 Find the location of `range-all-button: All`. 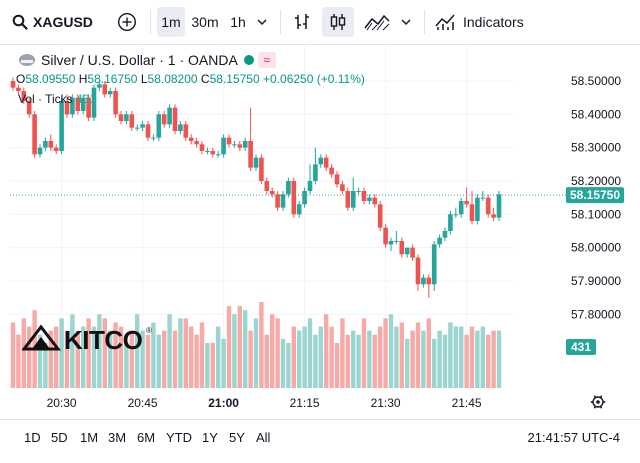

range-all-button: All is located at coordinates (263, 437).